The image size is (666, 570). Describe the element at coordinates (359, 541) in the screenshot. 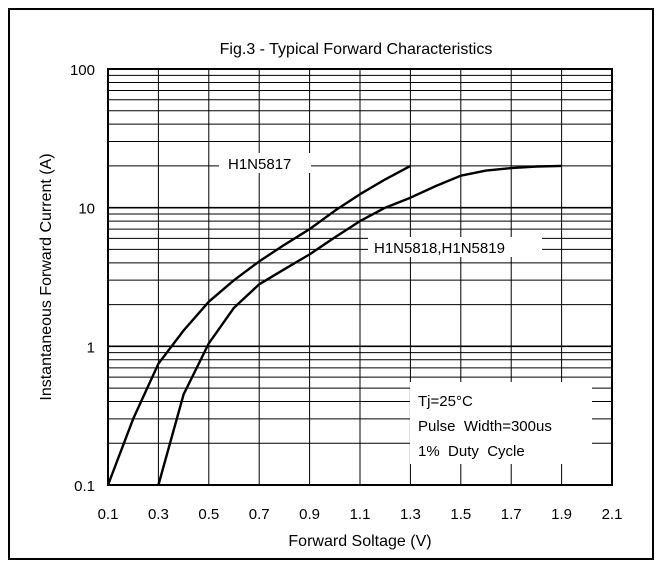

I see `x-axis-label: Forward Soltage (V)` at that location.